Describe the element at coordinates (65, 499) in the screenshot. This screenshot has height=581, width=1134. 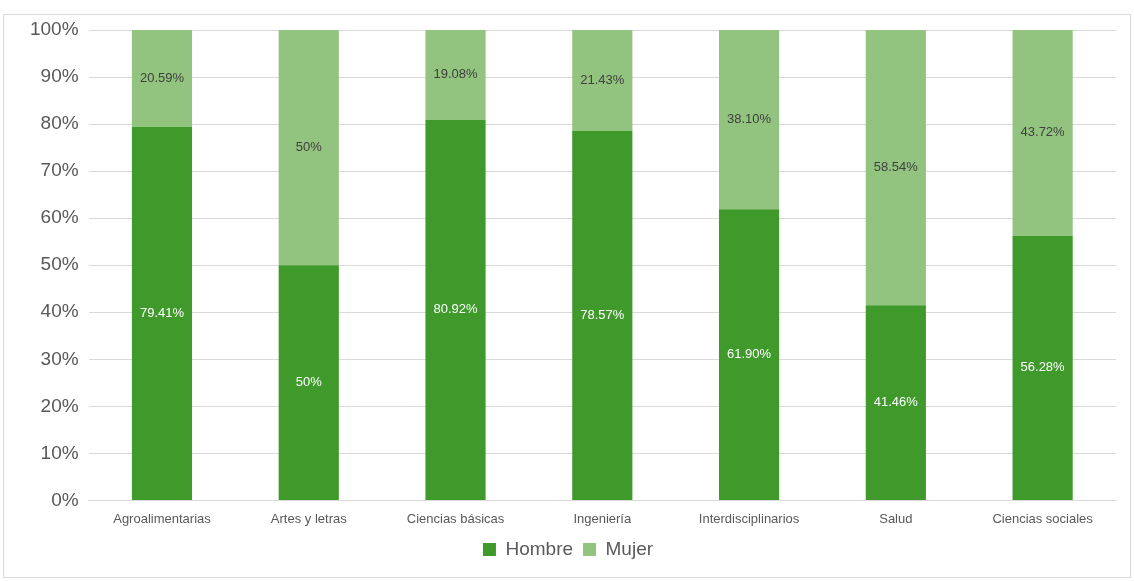
I see `y-tick-label: 0%` at that location.